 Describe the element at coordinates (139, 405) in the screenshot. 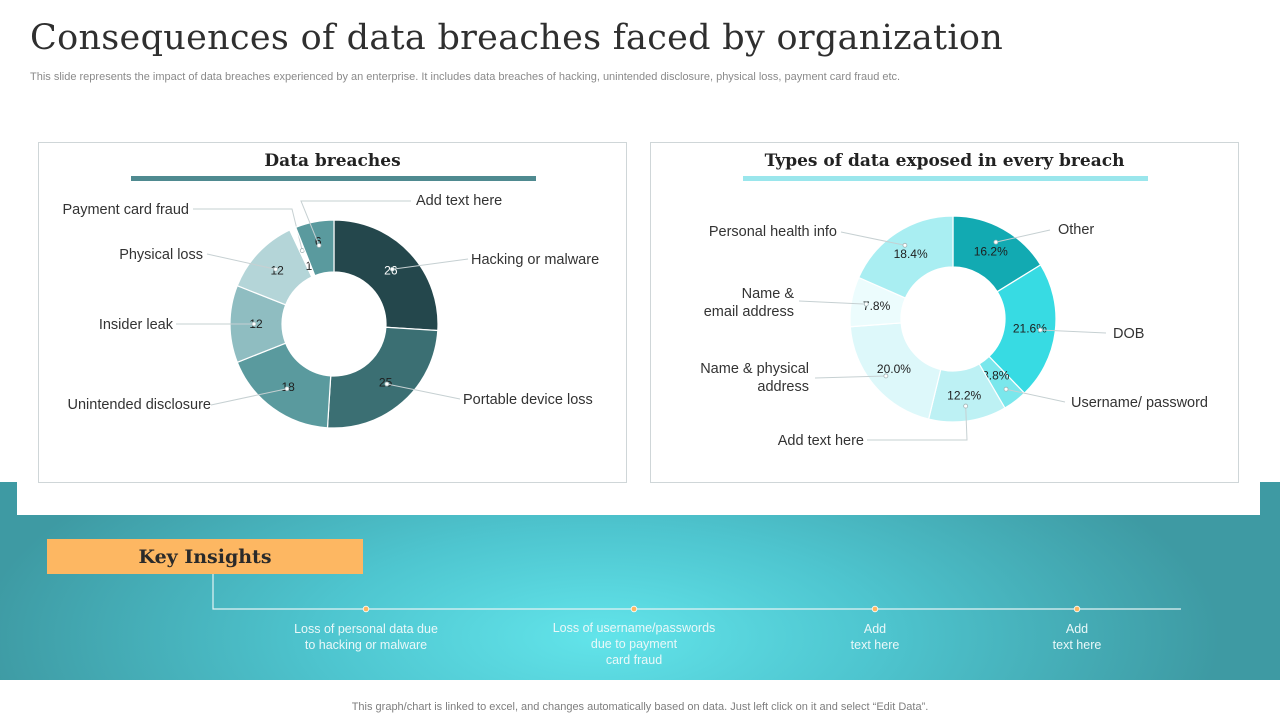

I see `category-label-unintended-disclosure: Unintended disclosure` at that location.